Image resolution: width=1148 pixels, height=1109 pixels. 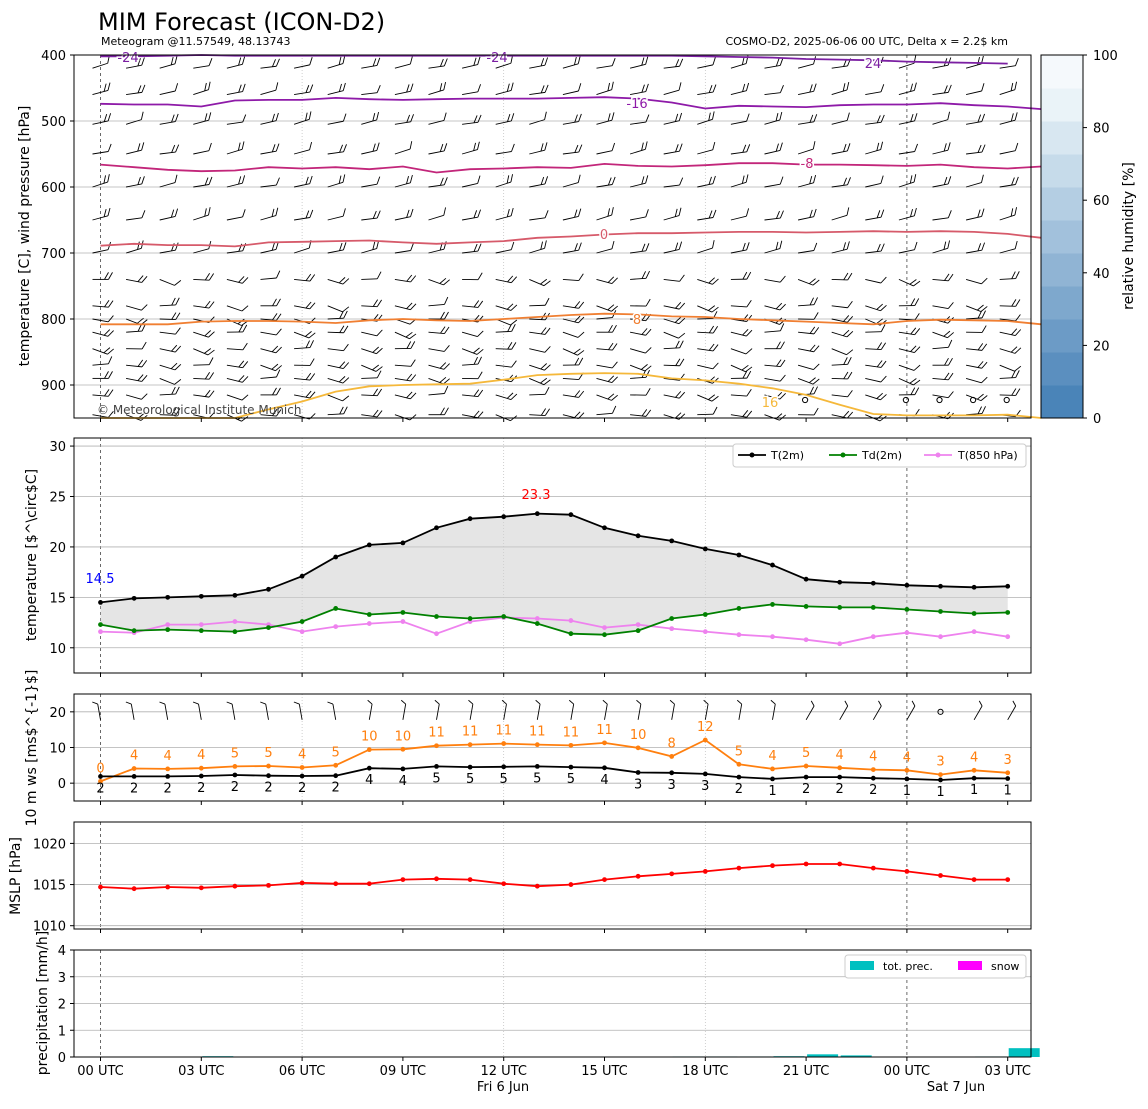 I want to click on colorbar-tick-label: 20, so click(x=1101, y=346).